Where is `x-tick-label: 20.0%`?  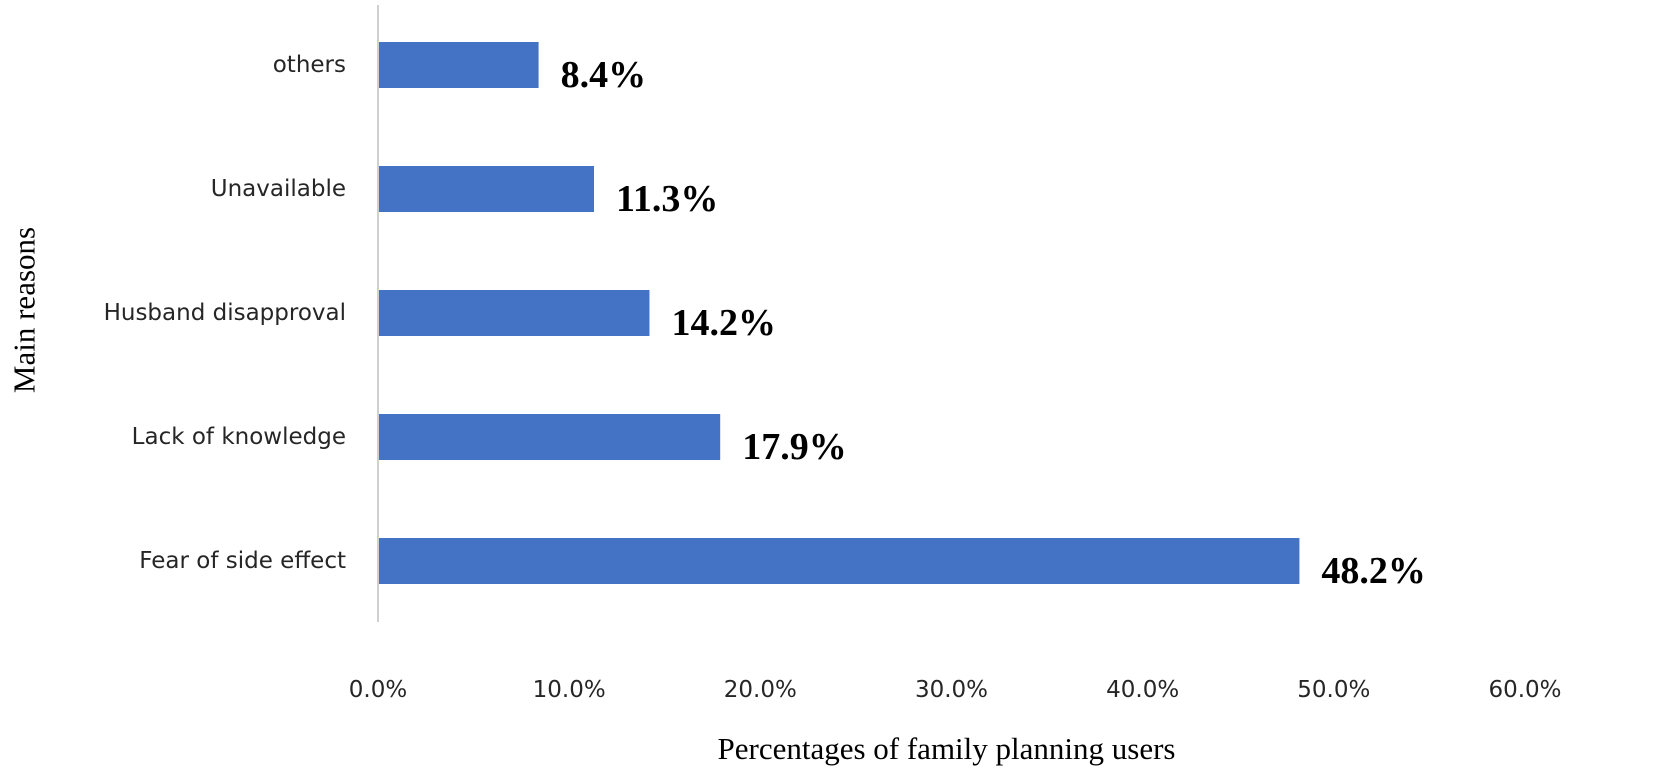 x-tick-label: 20.0% is located at coordinates (760, 690).